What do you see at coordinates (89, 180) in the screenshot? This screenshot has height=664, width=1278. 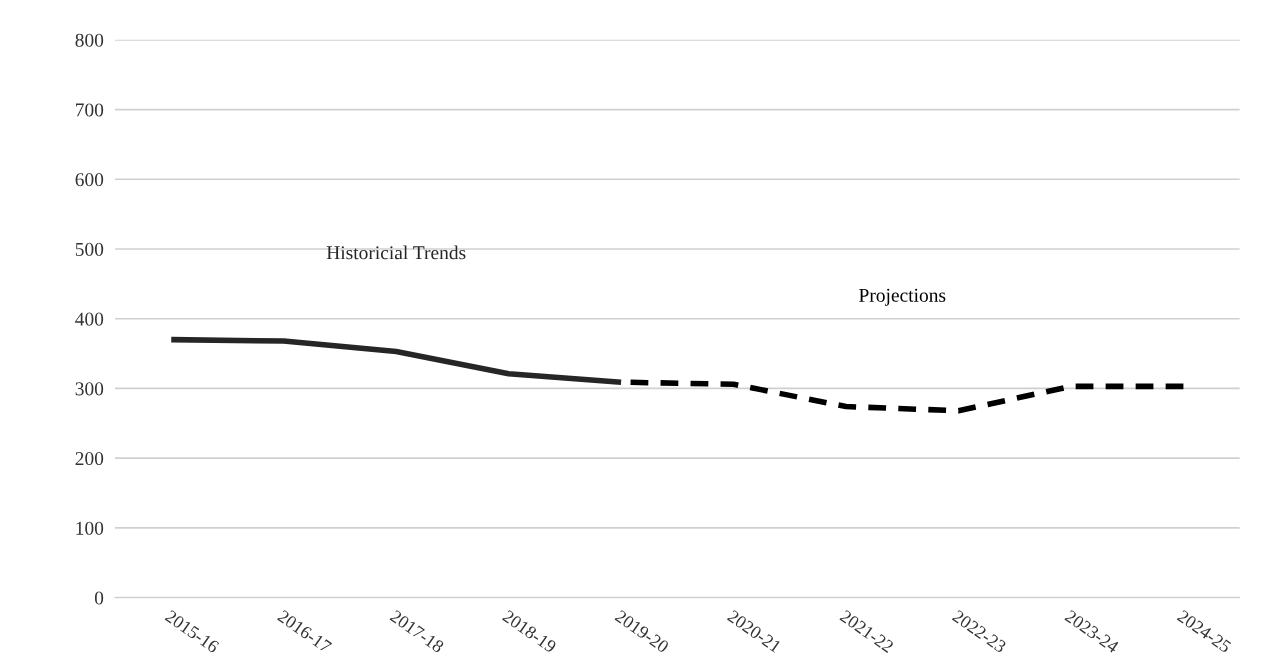 I see `y-tick-label: 600` at bounding box center [89, 180].